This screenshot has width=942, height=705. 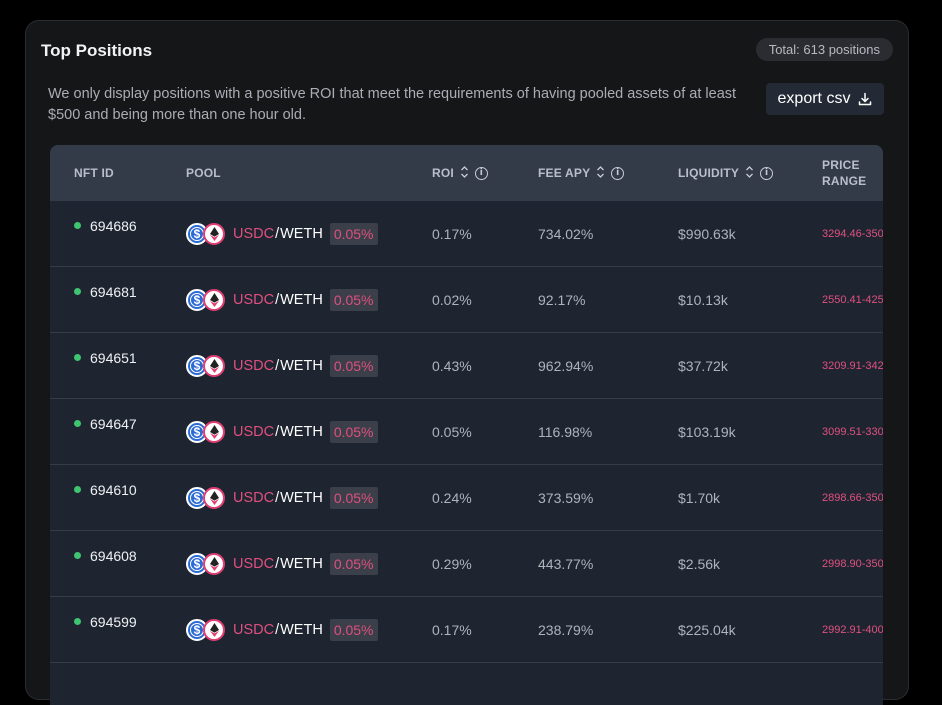 I want to click on nft-id: 694608, so click(x=113, y=555).